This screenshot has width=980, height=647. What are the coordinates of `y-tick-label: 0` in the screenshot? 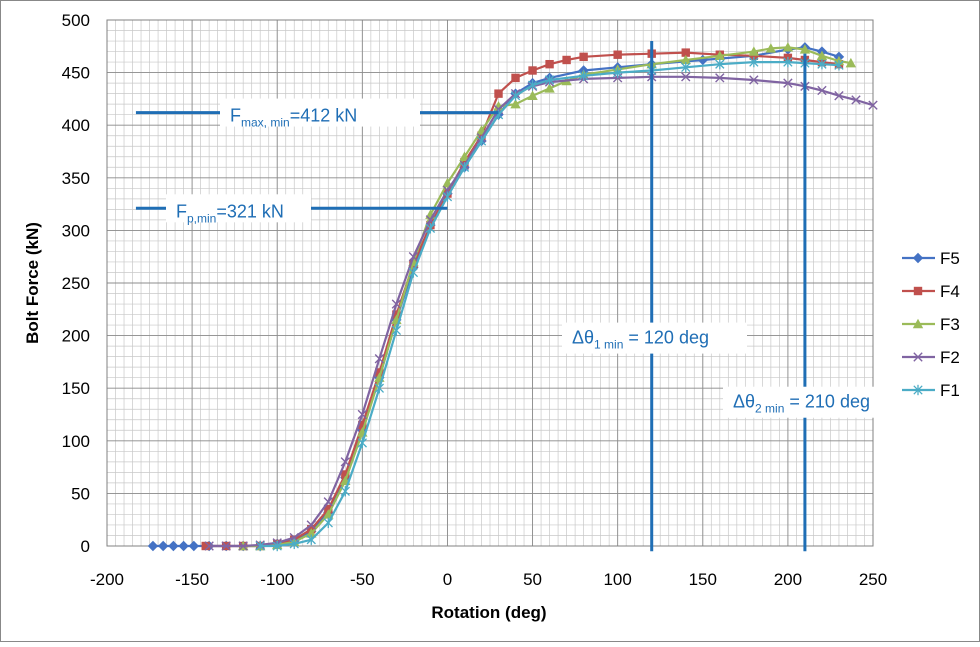 It's located at (85, 546).